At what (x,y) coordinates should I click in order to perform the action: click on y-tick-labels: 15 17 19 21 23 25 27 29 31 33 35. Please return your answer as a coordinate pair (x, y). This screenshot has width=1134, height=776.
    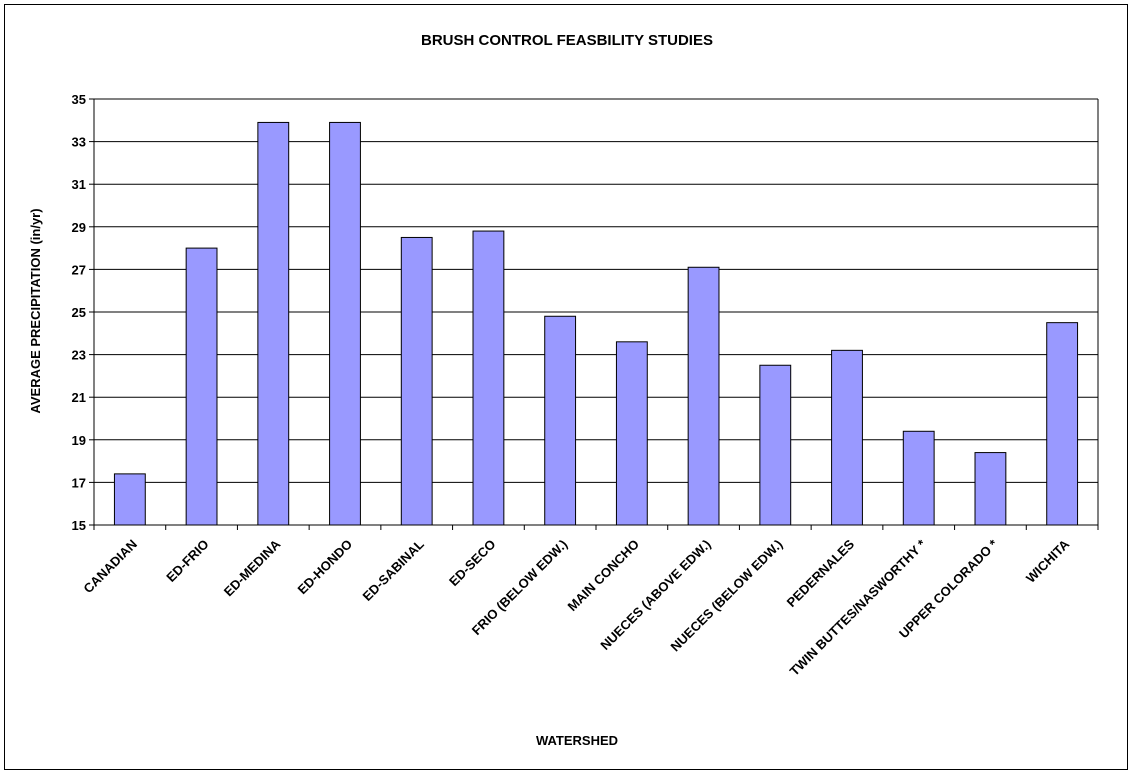
    Looking at the image, I should click on (79, 312).